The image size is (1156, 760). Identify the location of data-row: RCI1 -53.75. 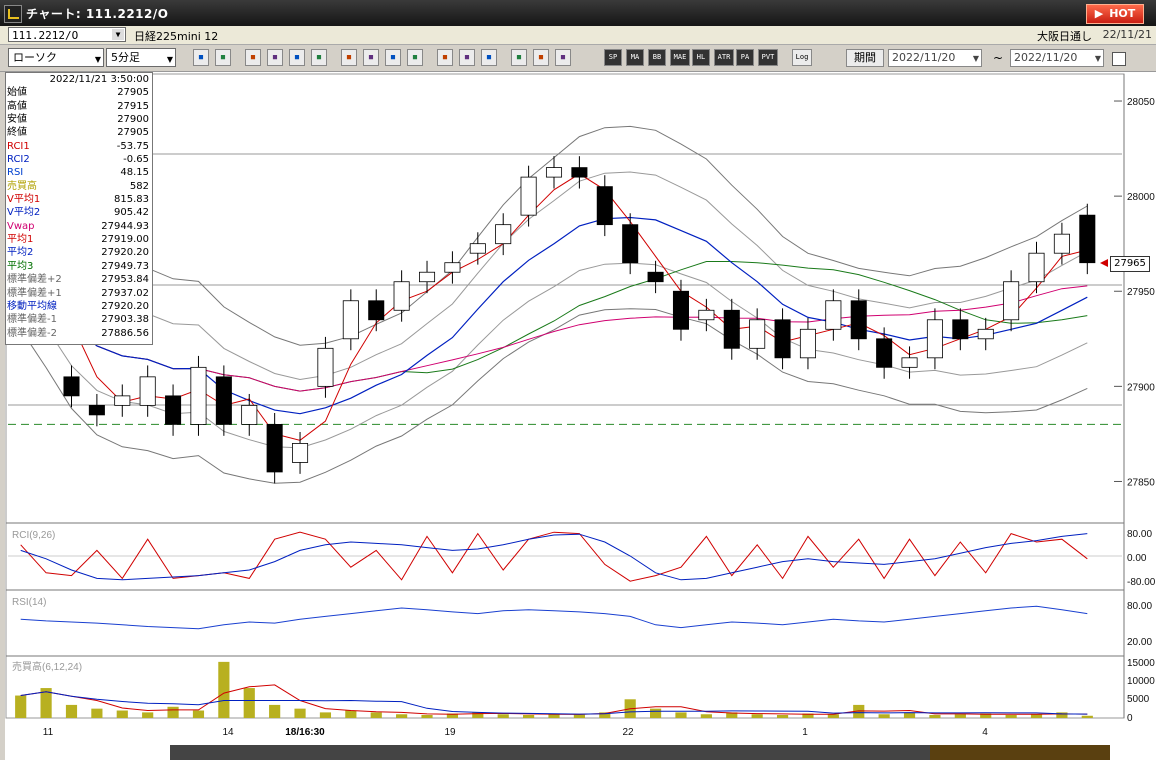
(79, 146).